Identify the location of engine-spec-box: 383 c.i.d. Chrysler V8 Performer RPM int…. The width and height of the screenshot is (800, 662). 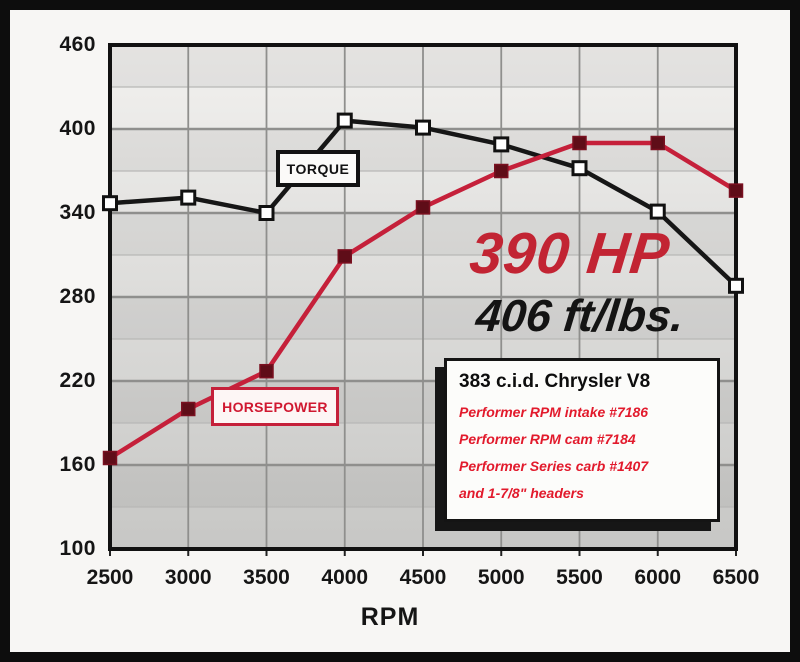
(582, 440).